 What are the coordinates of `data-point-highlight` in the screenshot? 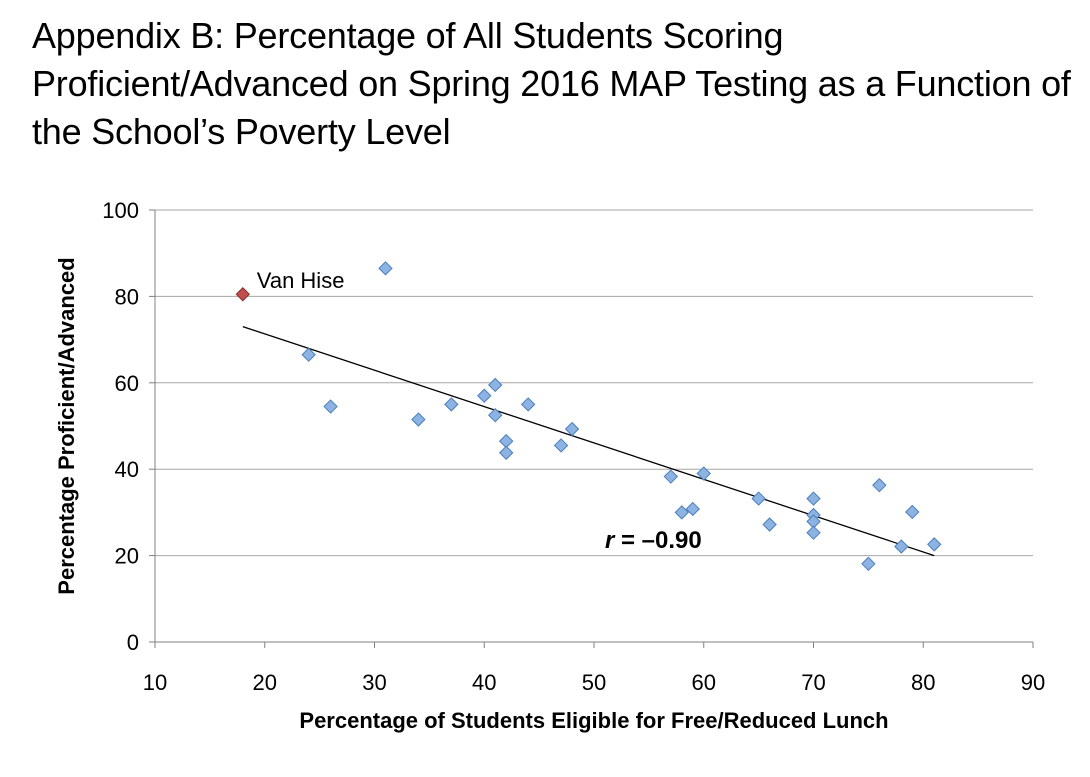 It's located at (243, 294).